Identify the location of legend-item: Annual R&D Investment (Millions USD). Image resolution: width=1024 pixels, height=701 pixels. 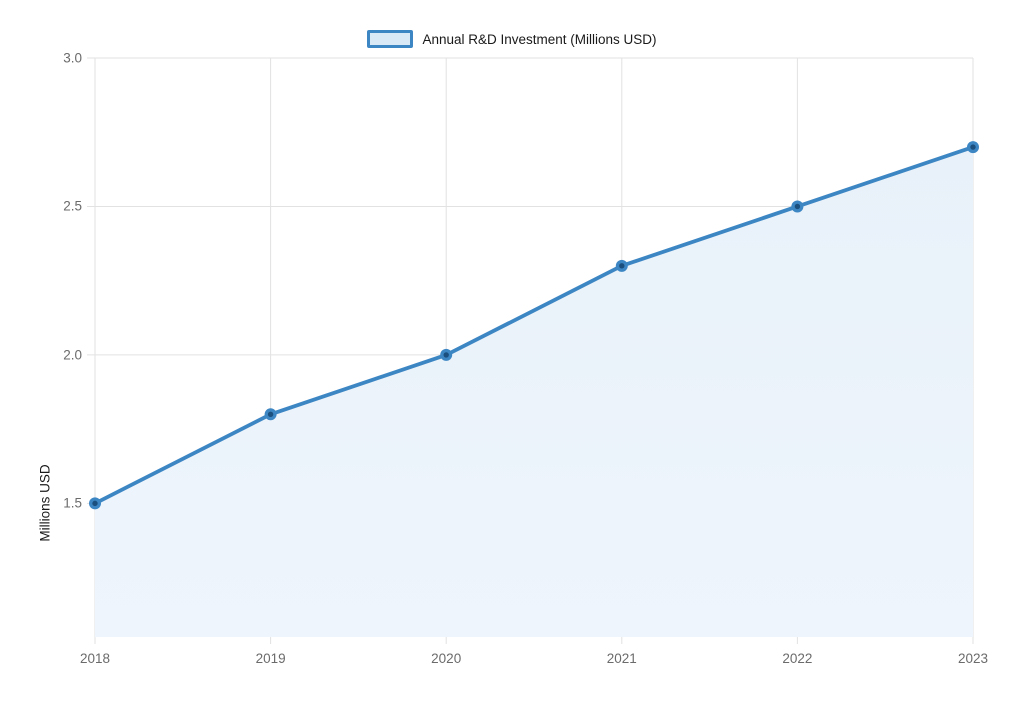
(512, 39).